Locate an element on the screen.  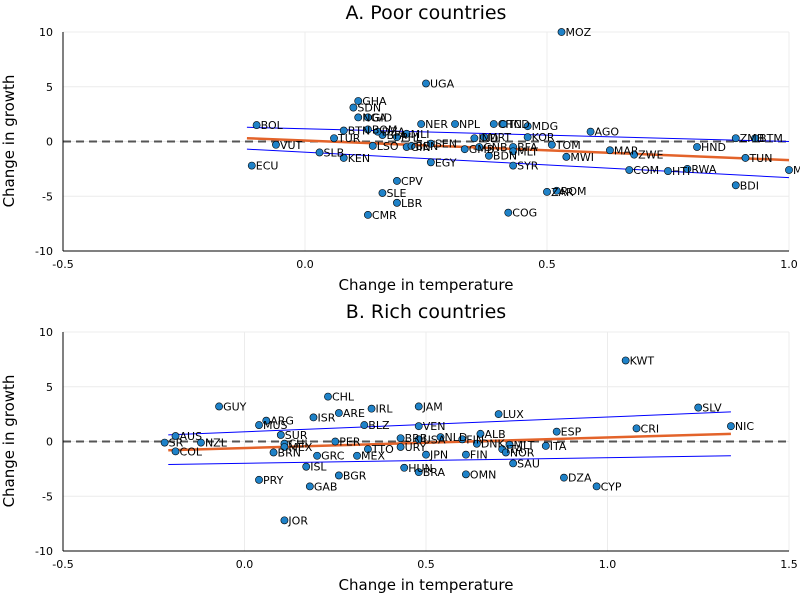
panel-a-point-label: MLT is located at coordinates (527, 151).